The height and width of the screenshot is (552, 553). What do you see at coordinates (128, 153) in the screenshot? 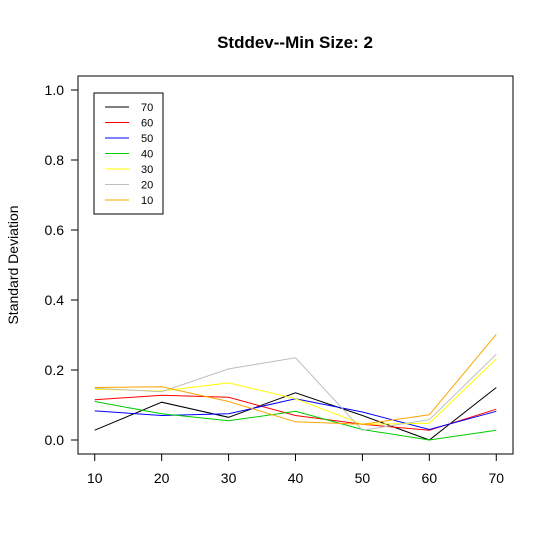
I see `legend: 70 60 50 40 30 20 10` at bounding box center [128, 153].